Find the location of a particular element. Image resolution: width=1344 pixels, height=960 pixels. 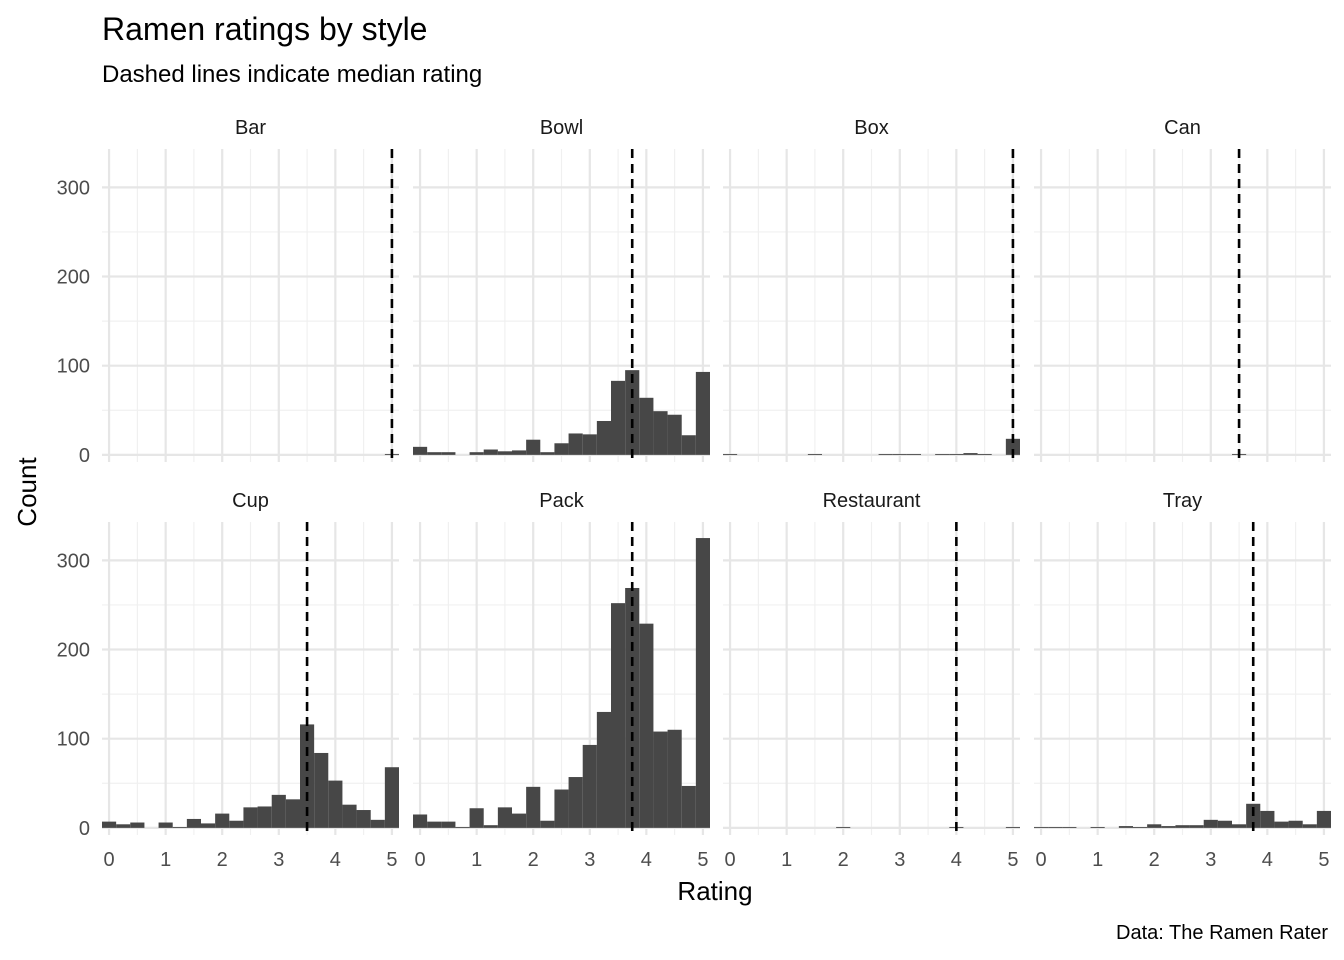

y-tick-label: 0 is located at coordinates (84, 456).